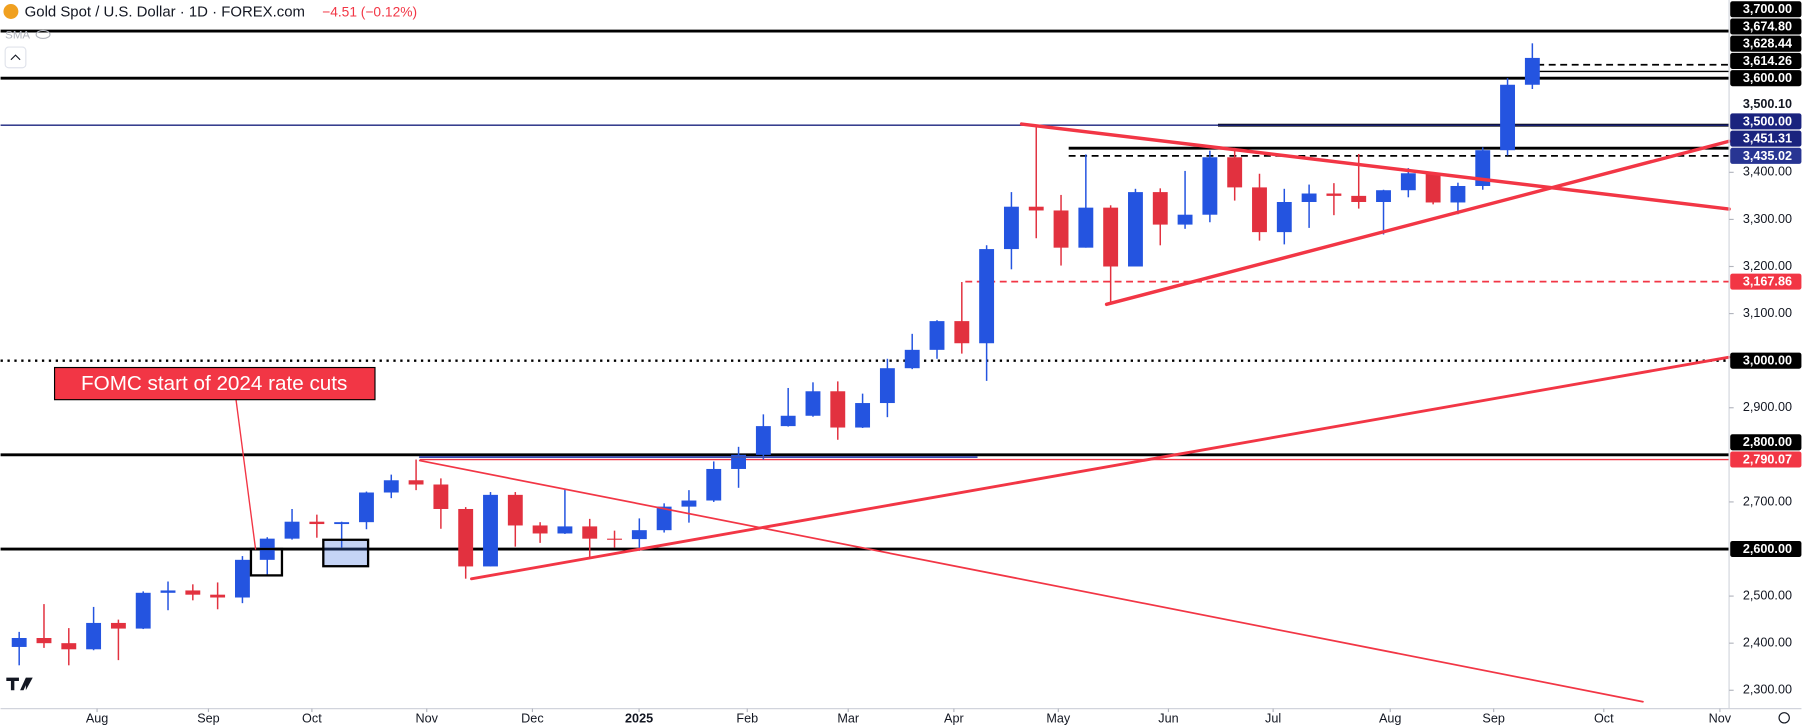 The image size is (1802, 727). I want to click on annotation-text: FOMC start of 2024 rate cuts, so click(214, 383).